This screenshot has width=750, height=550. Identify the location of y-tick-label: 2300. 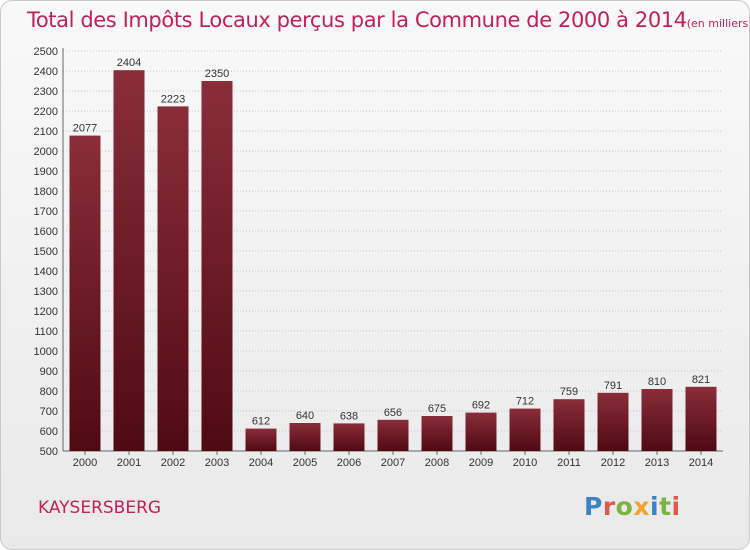
(46, 92).